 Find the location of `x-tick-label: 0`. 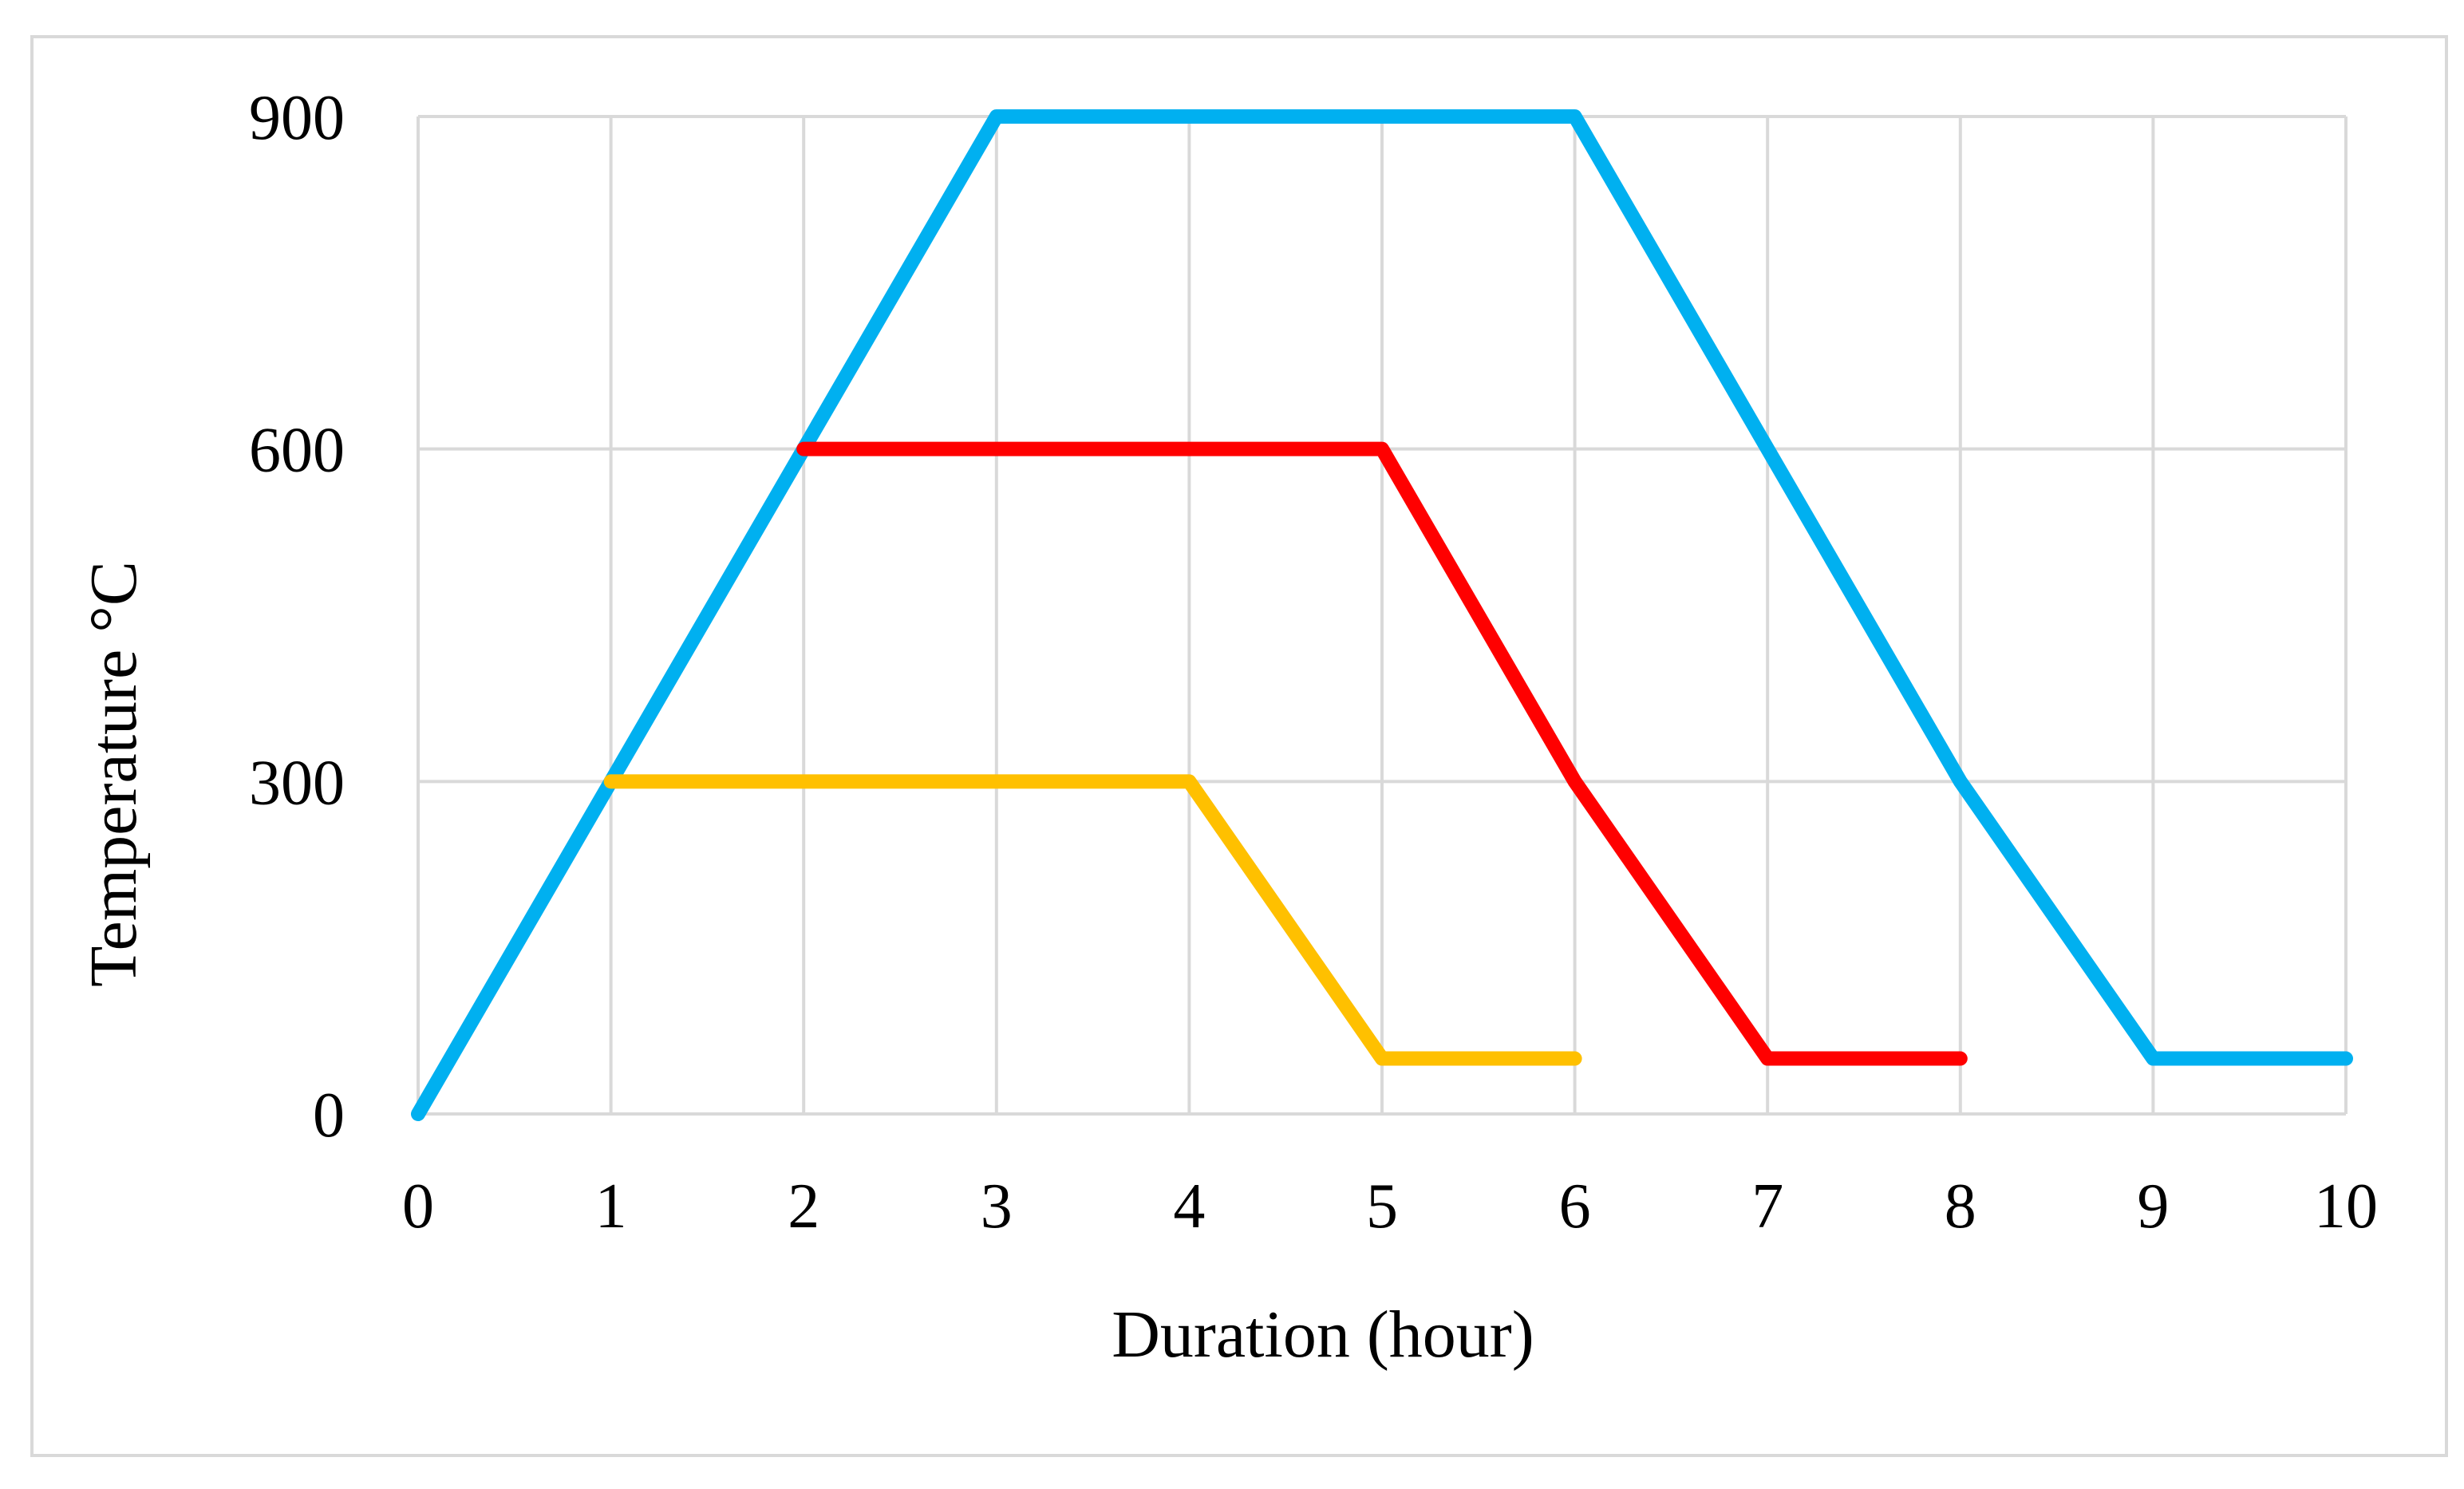

x-tick-label: 0 is located at coordinates (418, 1206).